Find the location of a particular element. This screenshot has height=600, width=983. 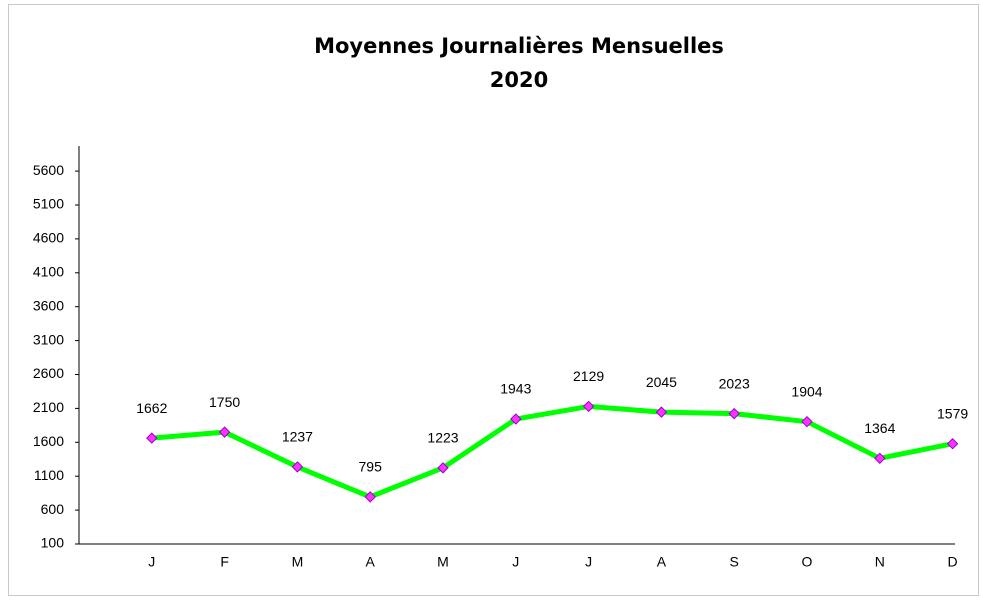

data-label: 1237 is located at coordinates (297, 437).